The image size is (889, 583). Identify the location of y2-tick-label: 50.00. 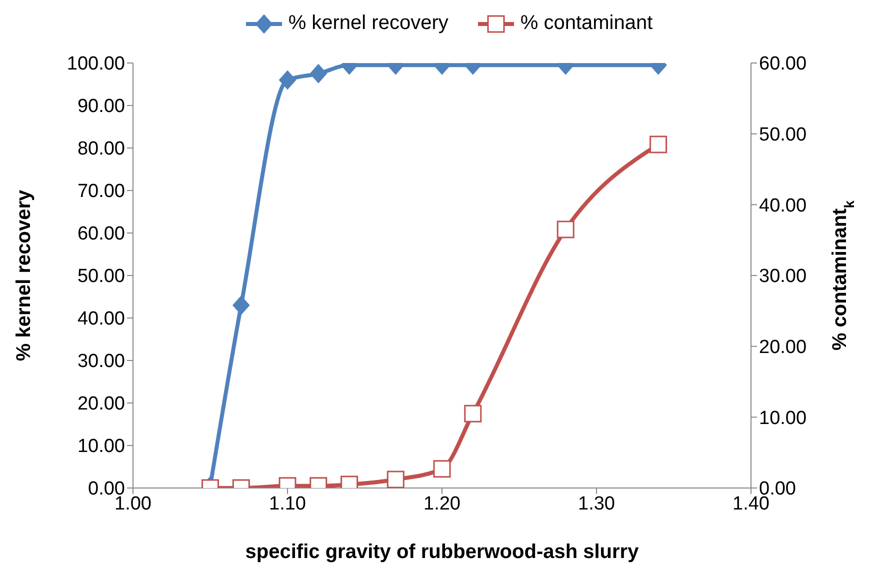
(783, 135).